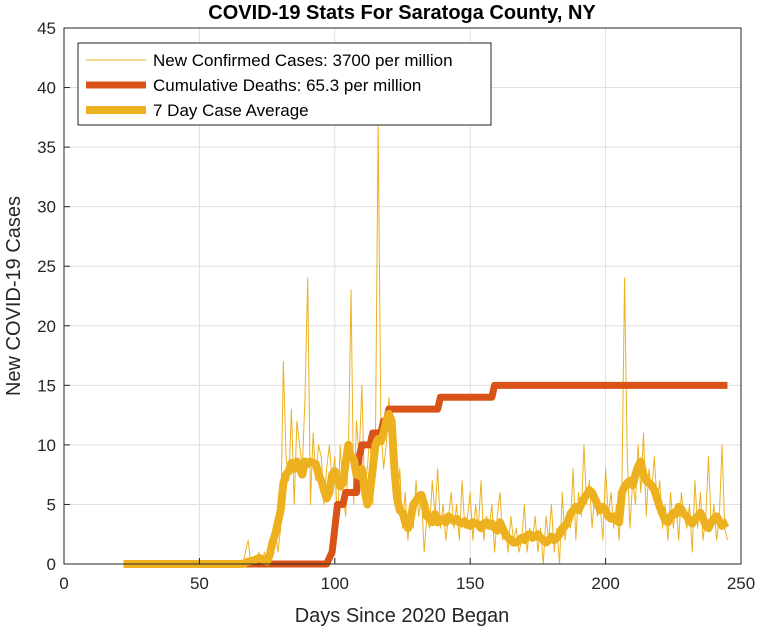 Image resolution: width=761 pixels, height=630 pixels. What do you see at coordinates (605, 583) in the screenshot?
I see `x-tick-label: 200` at bounding box center [605, 583].